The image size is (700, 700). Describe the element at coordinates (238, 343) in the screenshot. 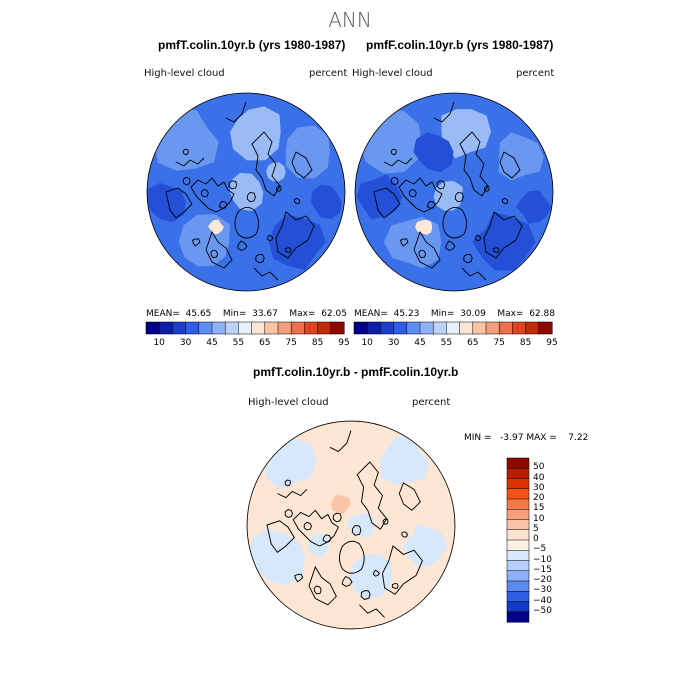

I see `colorbar-tick-label: 55` at that location.